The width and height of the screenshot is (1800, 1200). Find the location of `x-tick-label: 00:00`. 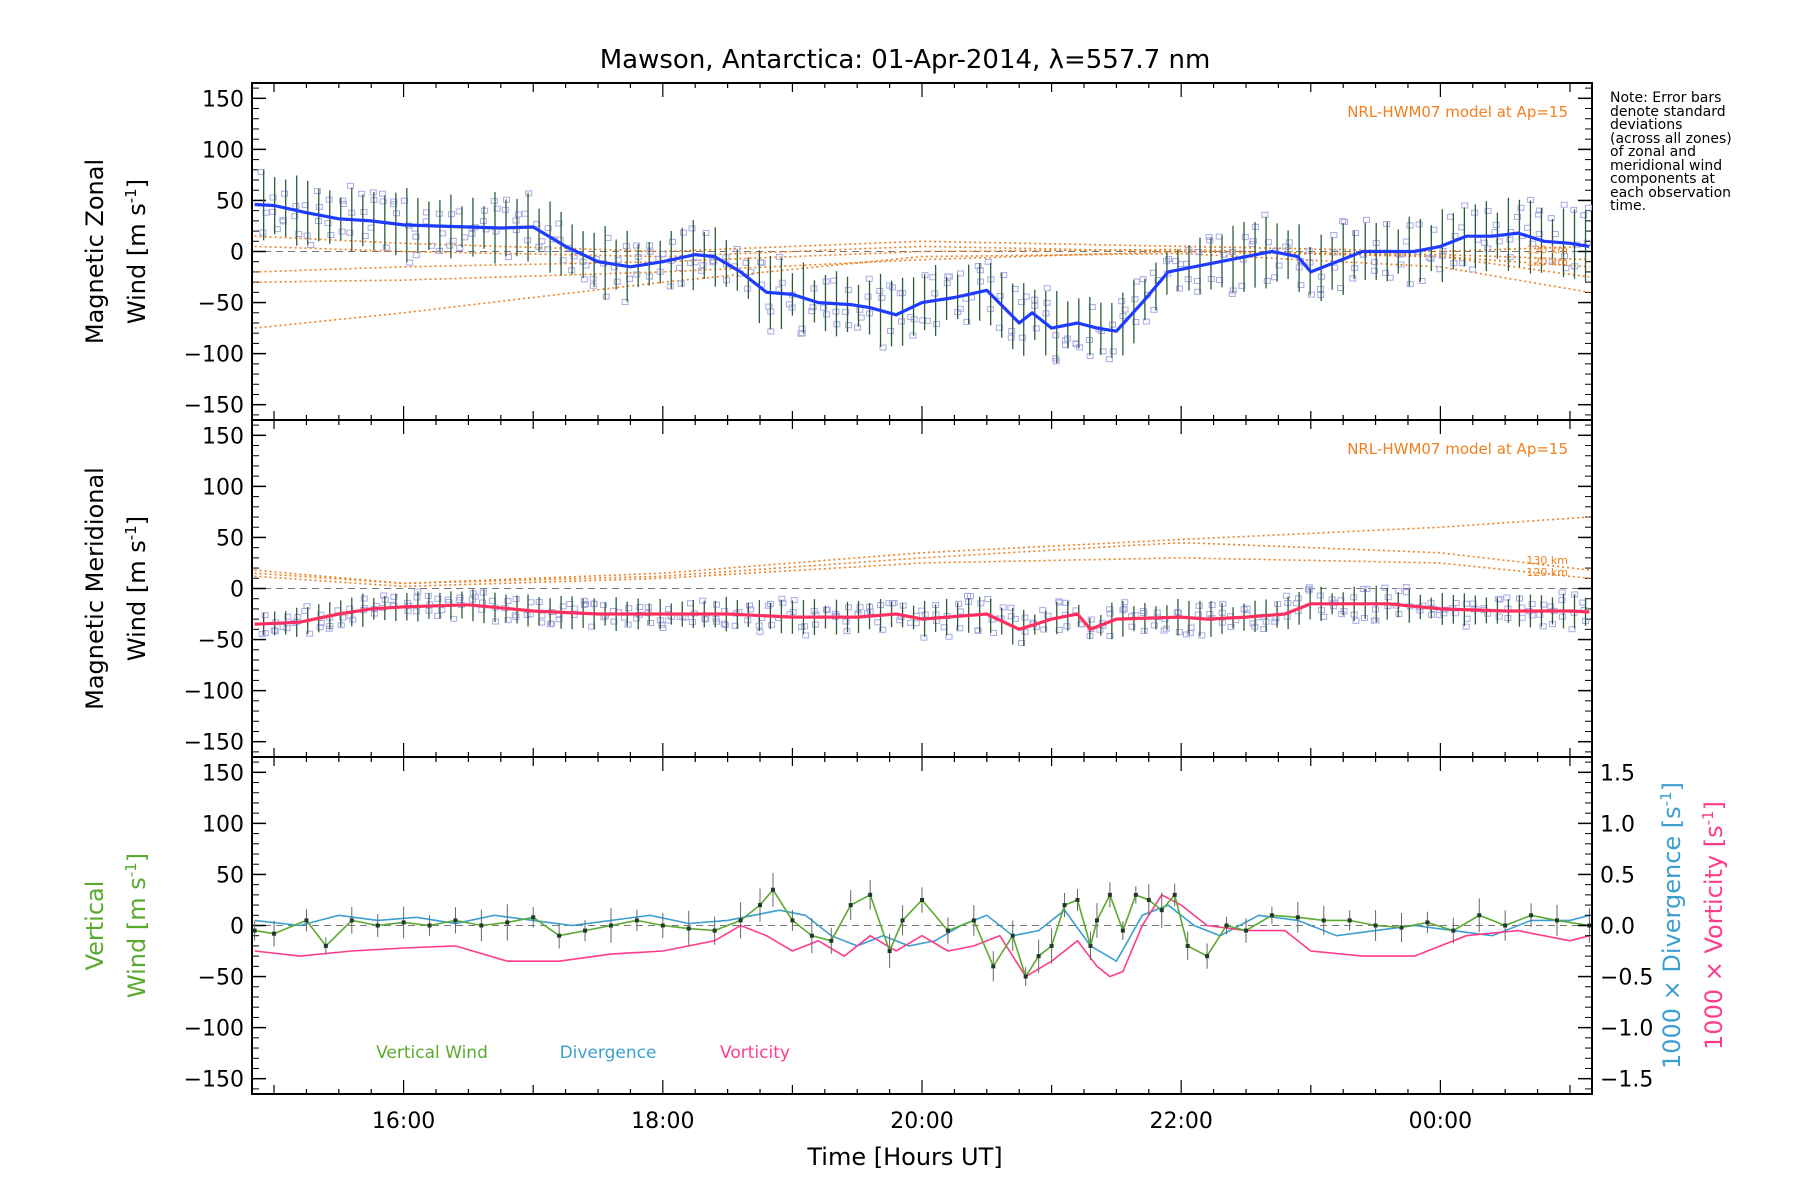

x-tick-label: 00:00 is located at coordinates (1440, 1121).